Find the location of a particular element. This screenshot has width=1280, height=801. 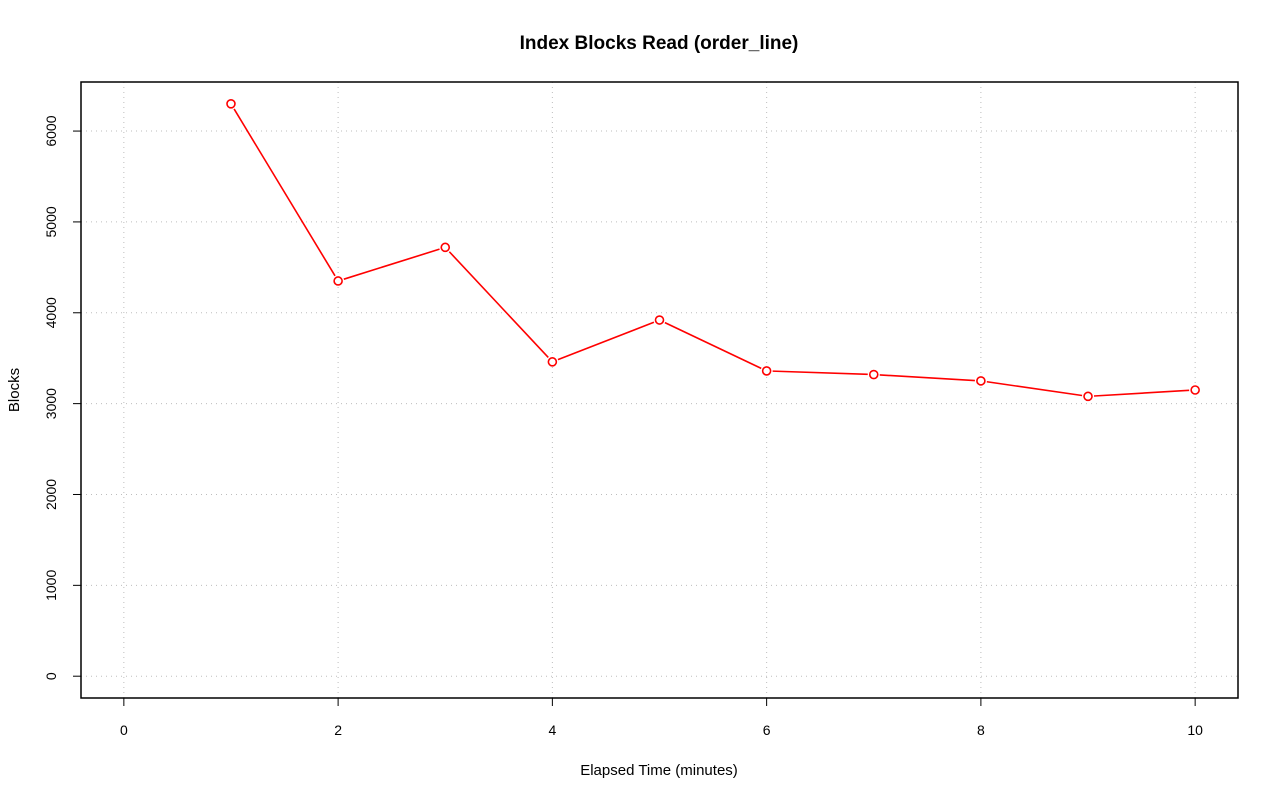

x-axis: 0 2 4 6 8 10 is located at coordinates (661, 718).